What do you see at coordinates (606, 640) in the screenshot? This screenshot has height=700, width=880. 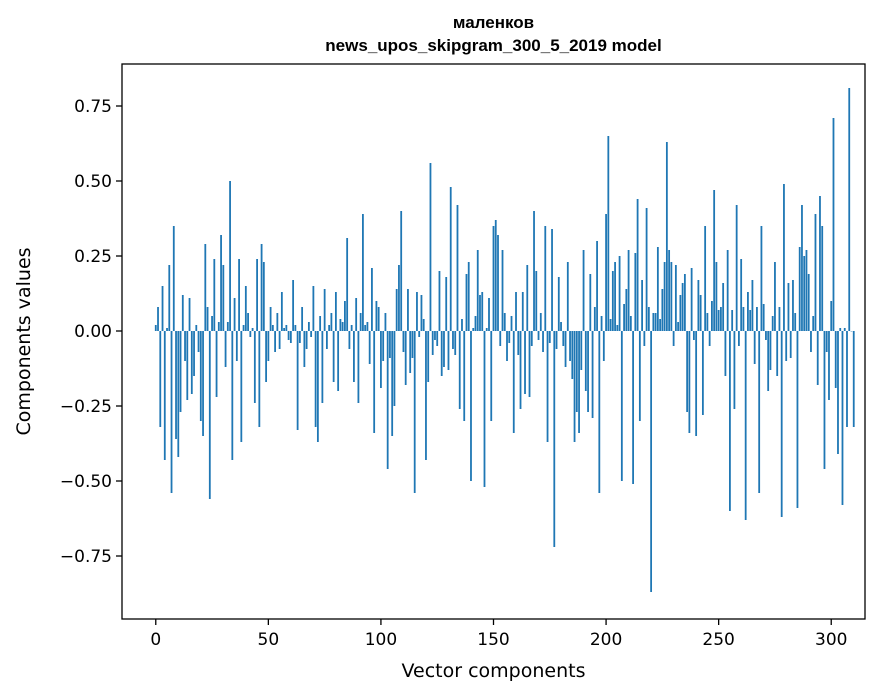 I see `x-tick-label: 200` at bounding box center [606, 640].